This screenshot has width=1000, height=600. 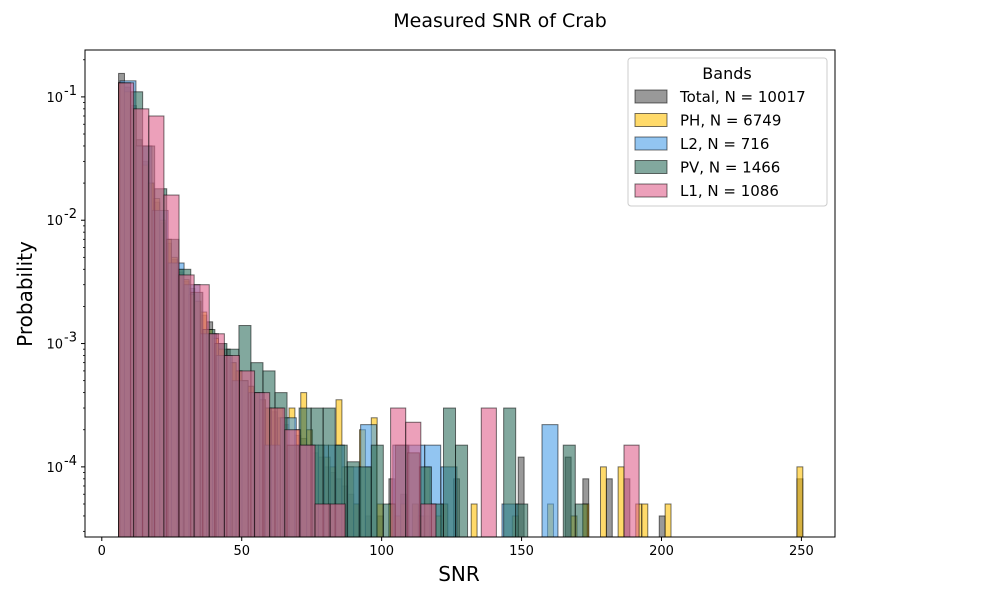 What do you see at coordinates (70, 214) in the screenshot?
I see `y-tick-exponent: -2` at bounding box center [70, 214].